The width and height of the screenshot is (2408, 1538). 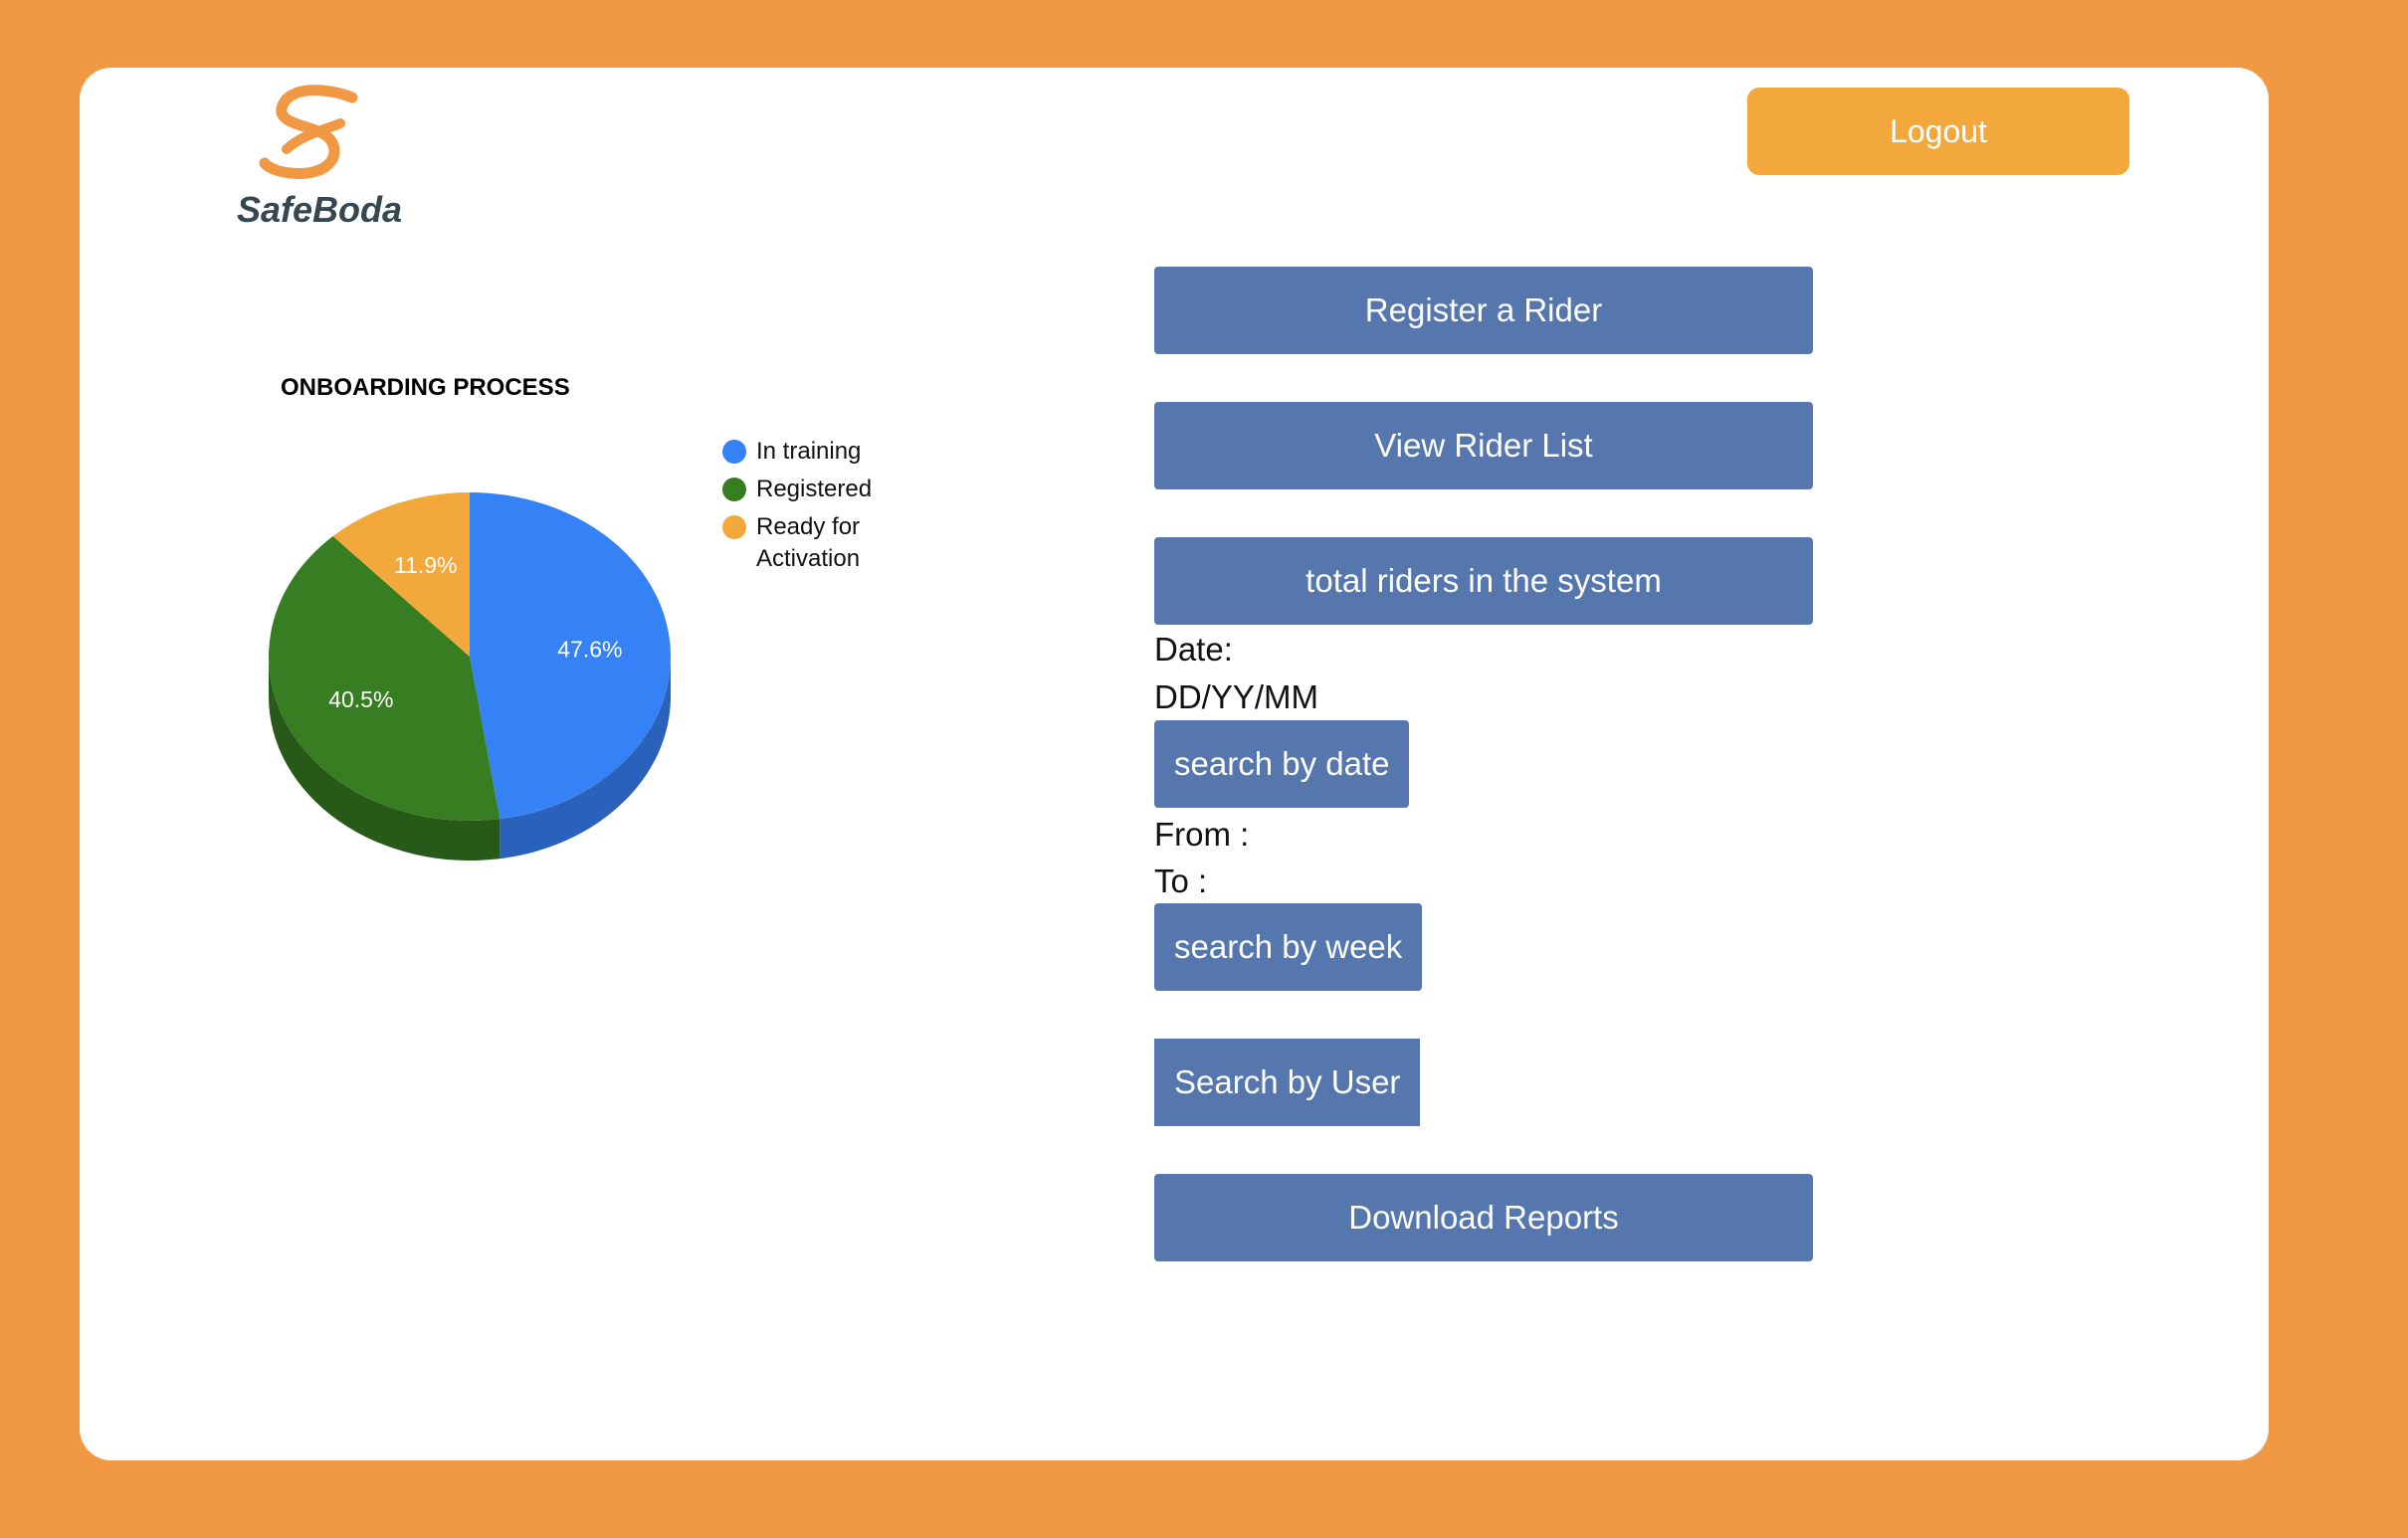 What do you see at coordinates (1194, 649) in the screenshot?
I see `date-label: Date:` at bounding box center [1194, 649].